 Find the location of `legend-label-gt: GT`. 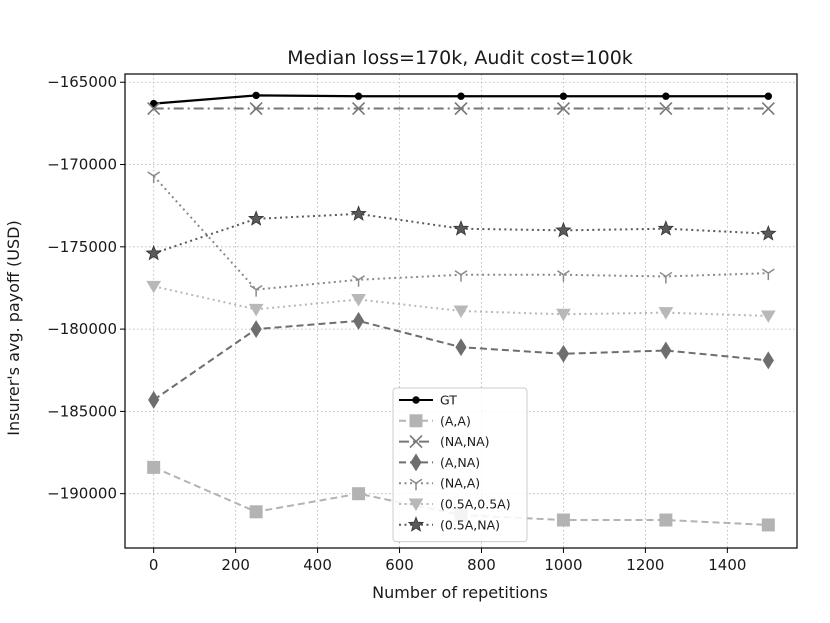

legend-label-gt: GT is located at coordinates (448, 400).